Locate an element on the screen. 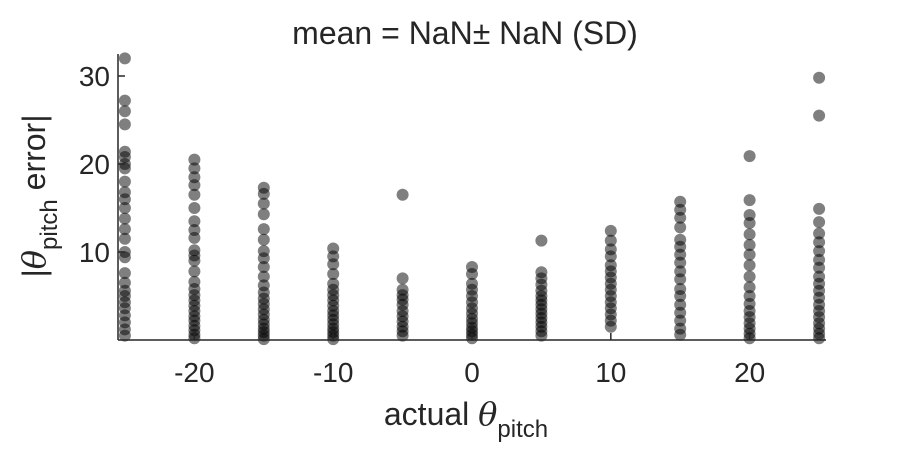 This screenshot has height=450, width=900. y-axis-label: |θpitch error| is located at coordinates (39, 195).